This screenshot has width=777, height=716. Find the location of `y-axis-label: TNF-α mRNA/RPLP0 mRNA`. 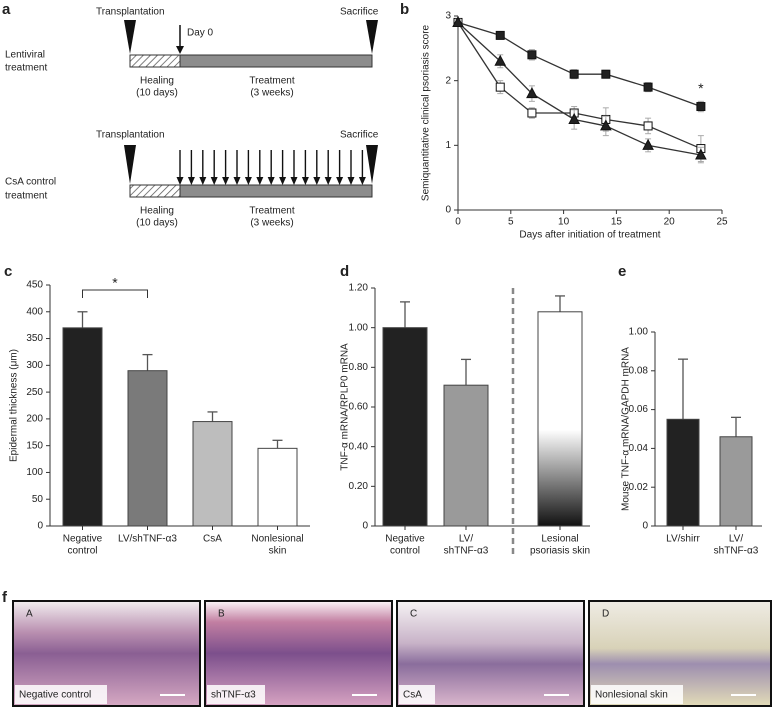

y-axis-label: TNF-α mRNA/RPLP0 mRNA is located at coordinates (345, 407).